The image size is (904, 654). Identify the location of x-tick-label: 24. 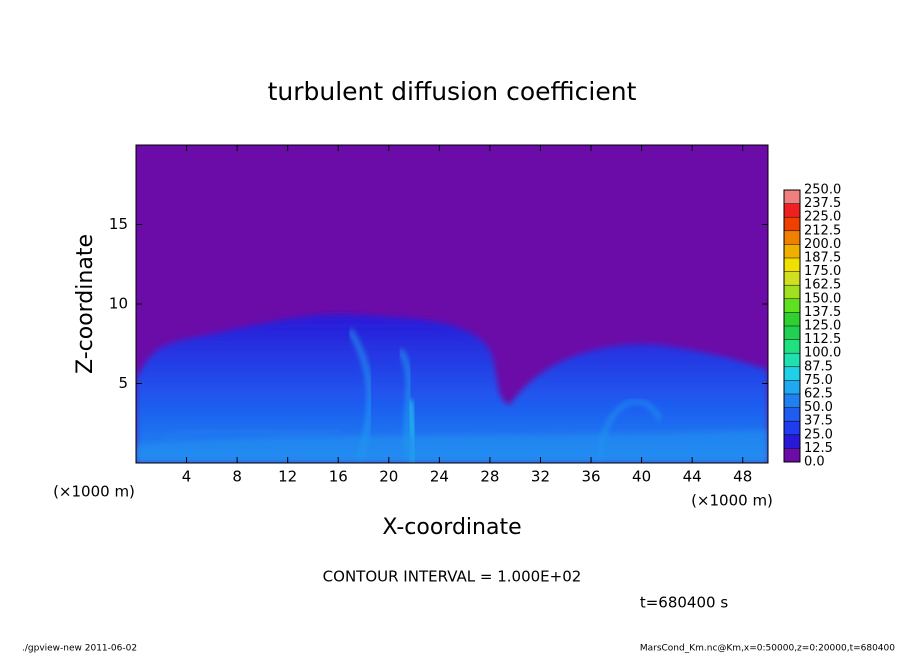
(439, 477).